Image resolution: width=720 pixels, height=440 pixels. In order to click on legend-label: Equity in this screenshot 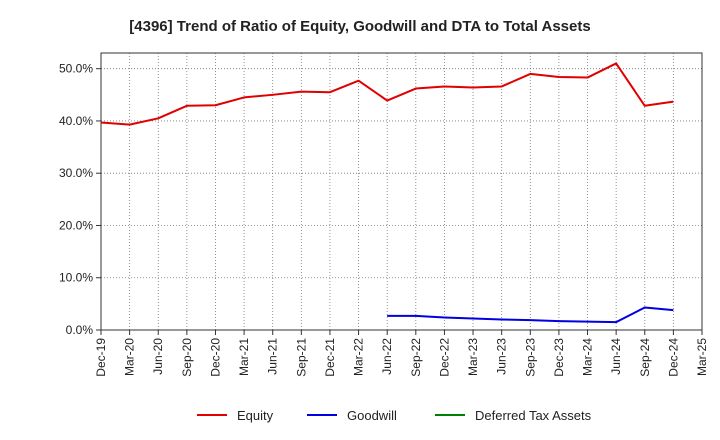, I will do `click(255, 415)`.